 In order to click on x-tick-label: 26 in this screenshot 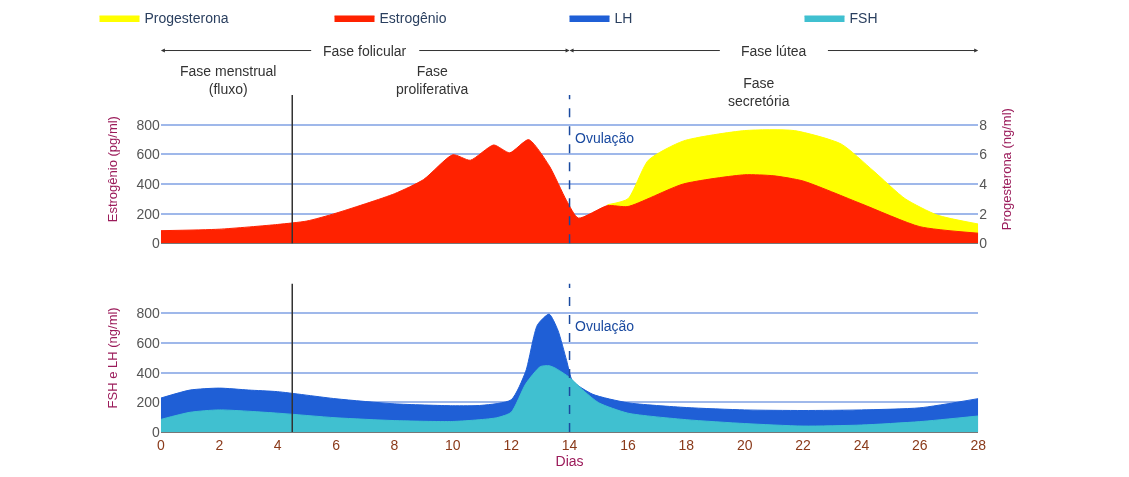, I will do `click(920, 444)`.